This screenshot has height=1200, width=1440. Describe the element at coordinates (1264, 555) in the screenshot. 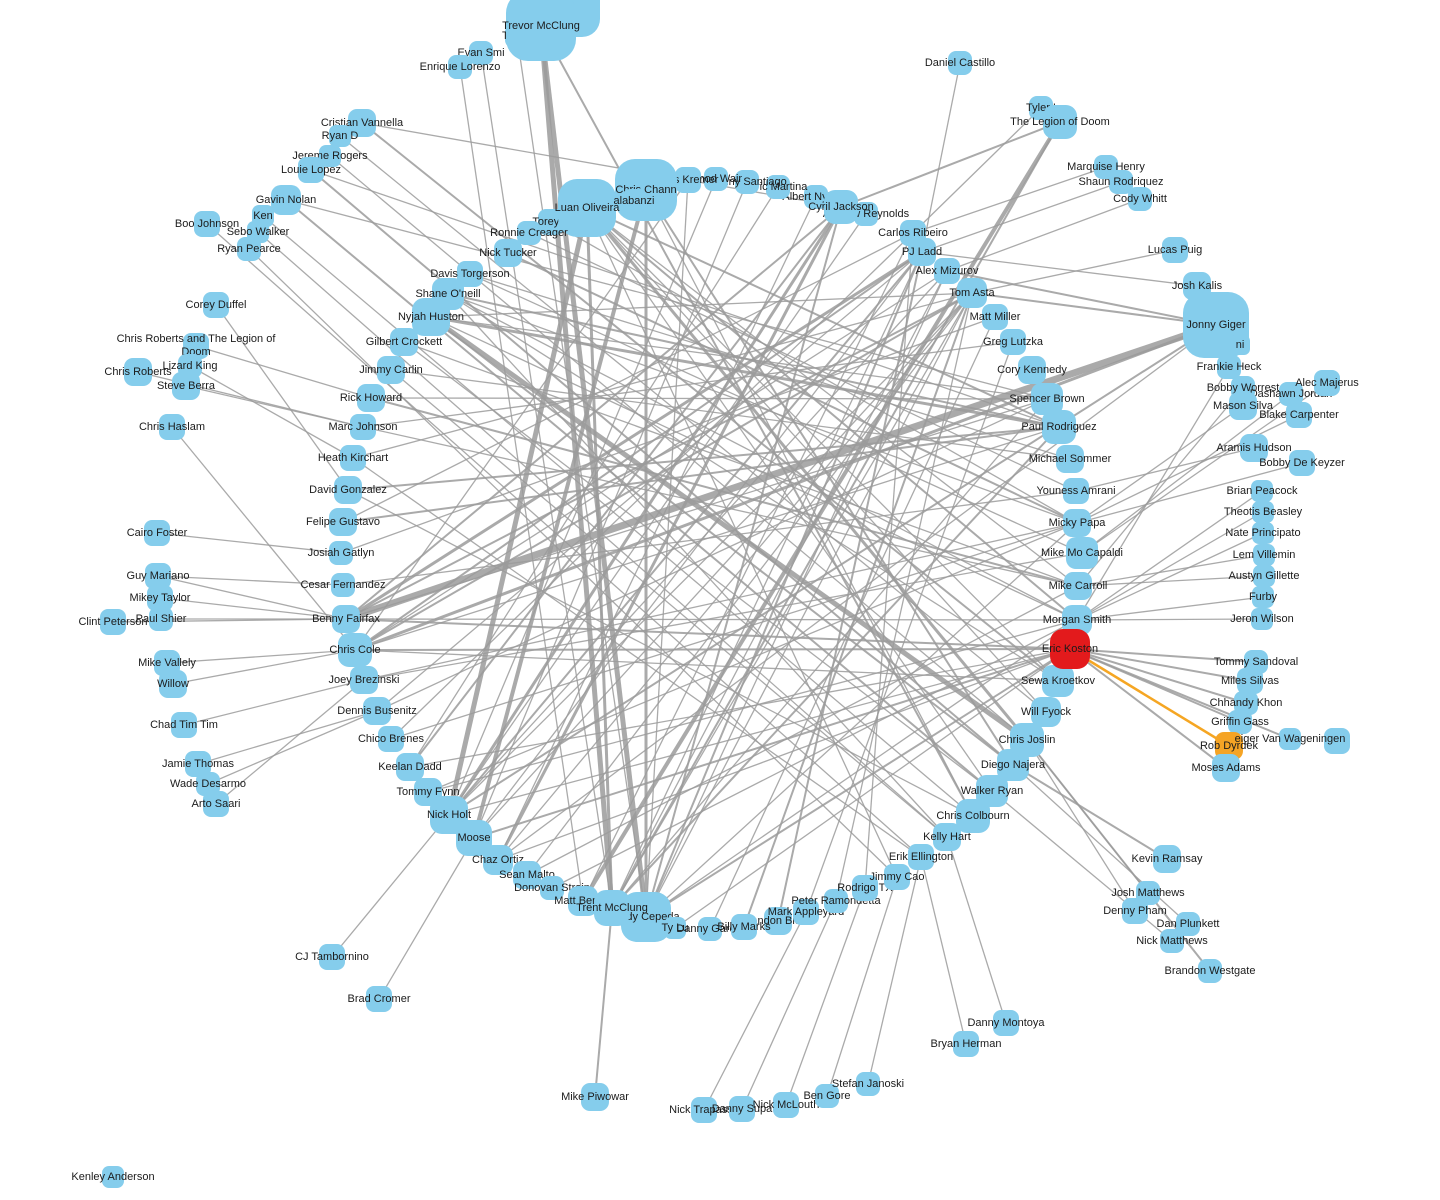

I see `node-lem-villemin: Lem Villemin` at that location.